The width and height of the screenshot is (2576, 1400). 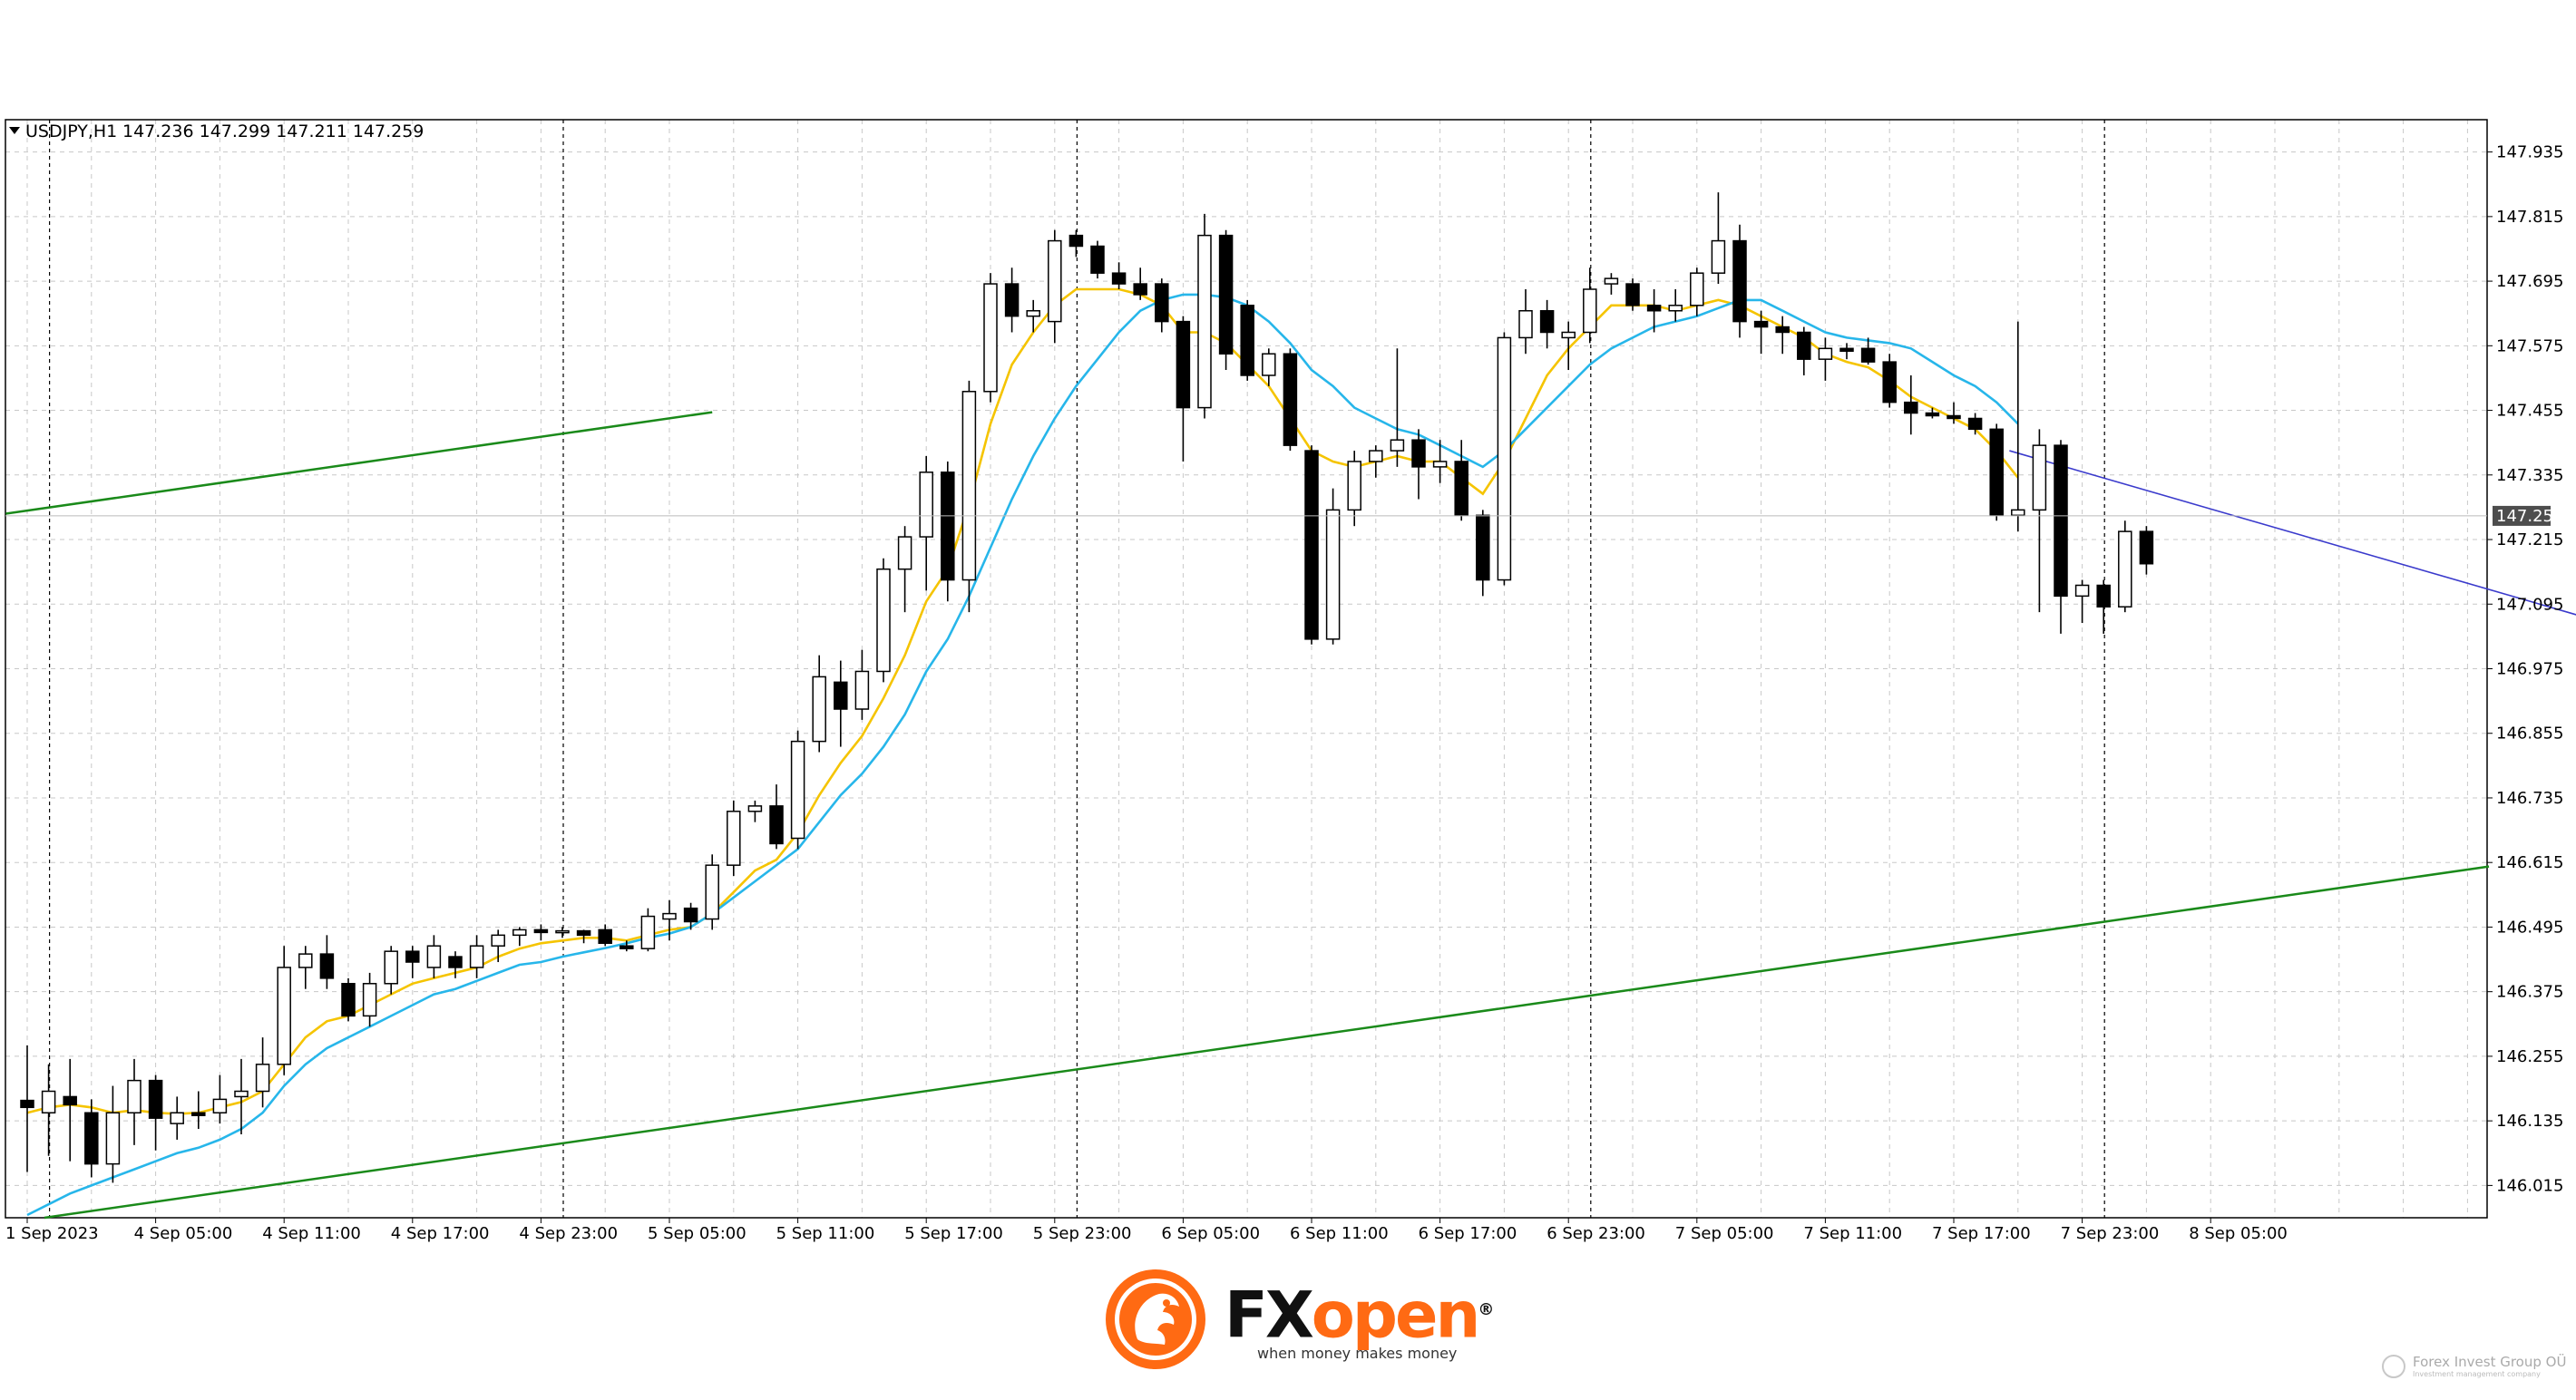 What do you see at coordinates (2529, 669) in the screenshot?
I see `price-tick-label: 146.975` at bounding box center [2529, 669].